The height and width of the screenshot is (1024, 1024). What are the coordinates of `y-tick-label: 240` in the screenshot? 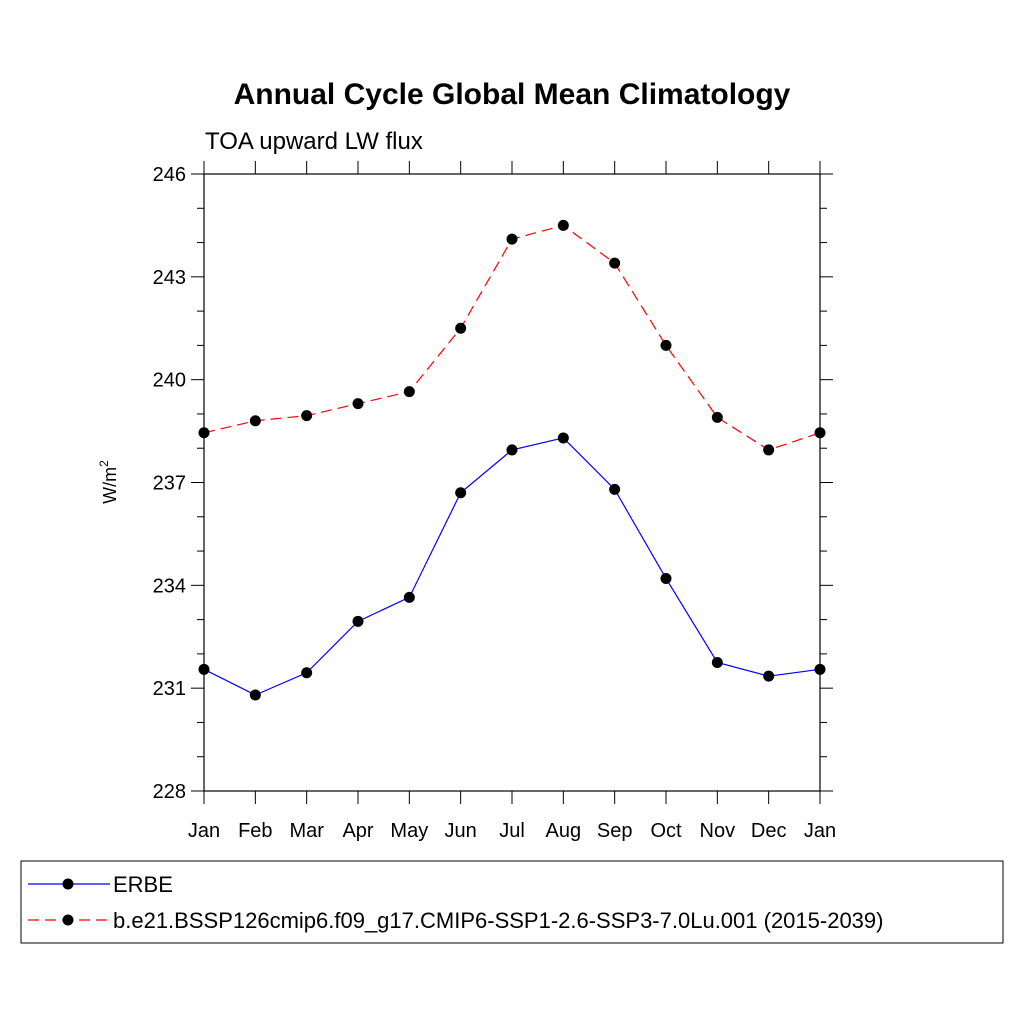 It's located at (169, 381).